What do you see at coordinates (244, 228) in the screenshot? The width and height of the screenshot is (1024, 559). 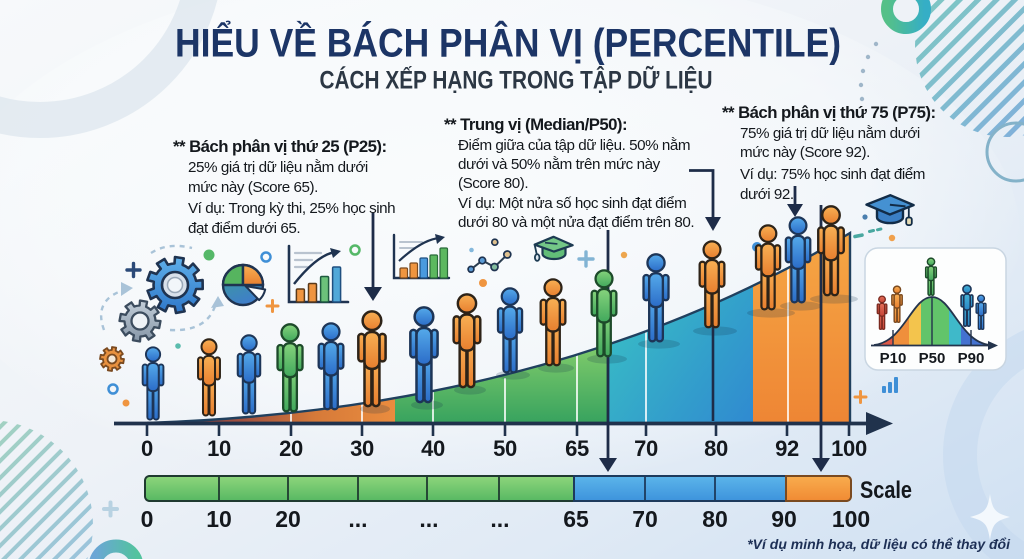 I see `svg-text: đạt điểm dưới 65.` at bounding box center [244, 228].